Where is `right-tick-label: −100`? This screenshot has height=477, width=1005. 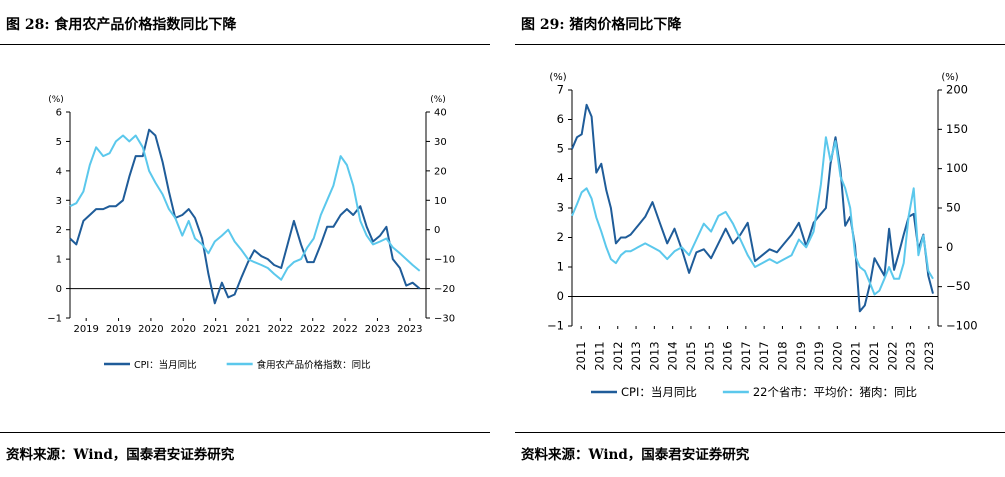
right-tick-label: −100 is located at coordinates (962, 326).